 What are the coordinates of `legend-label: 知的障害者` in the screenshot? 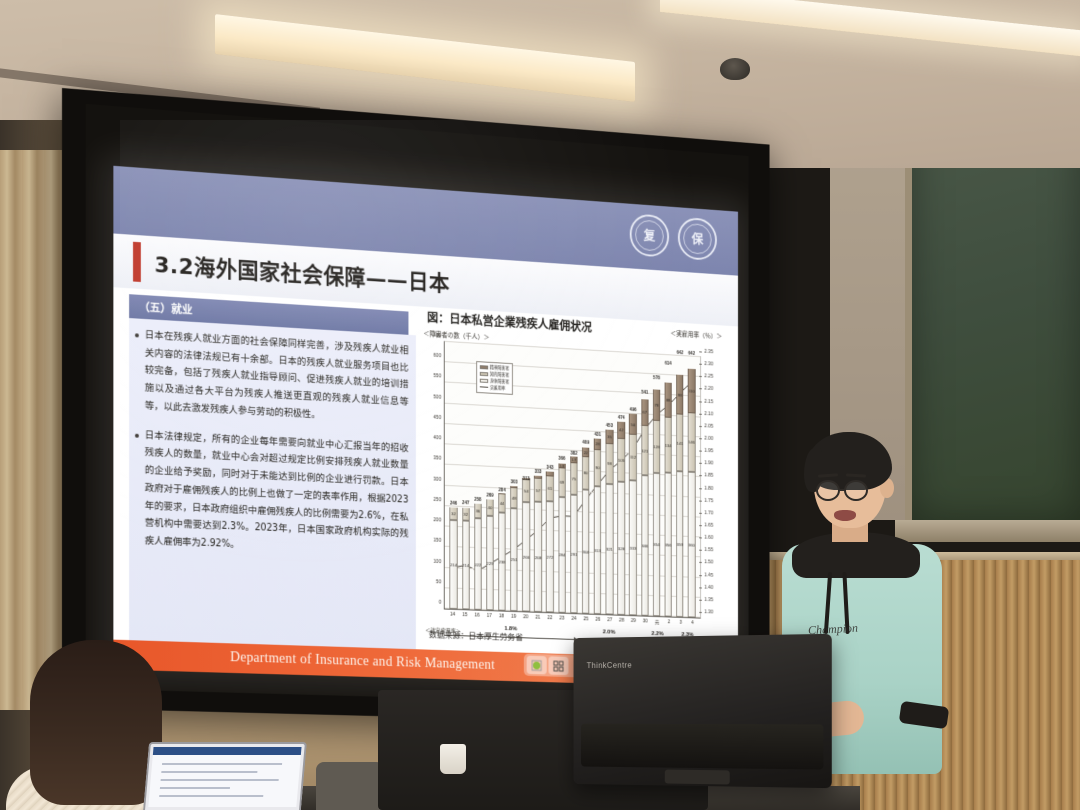 It's located at (499, 374).